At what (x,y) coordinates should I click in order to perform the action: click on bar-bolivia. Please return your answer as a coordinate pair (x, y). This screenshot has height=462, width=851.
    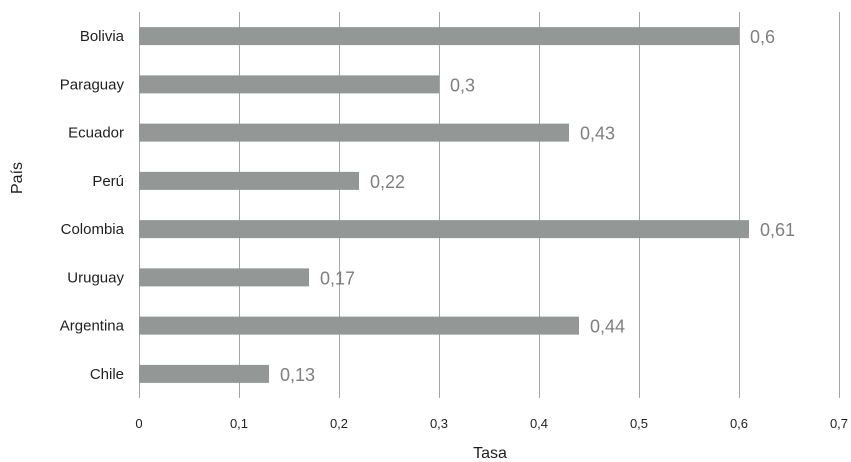
    Looking at the image, I should click on (439, 36).